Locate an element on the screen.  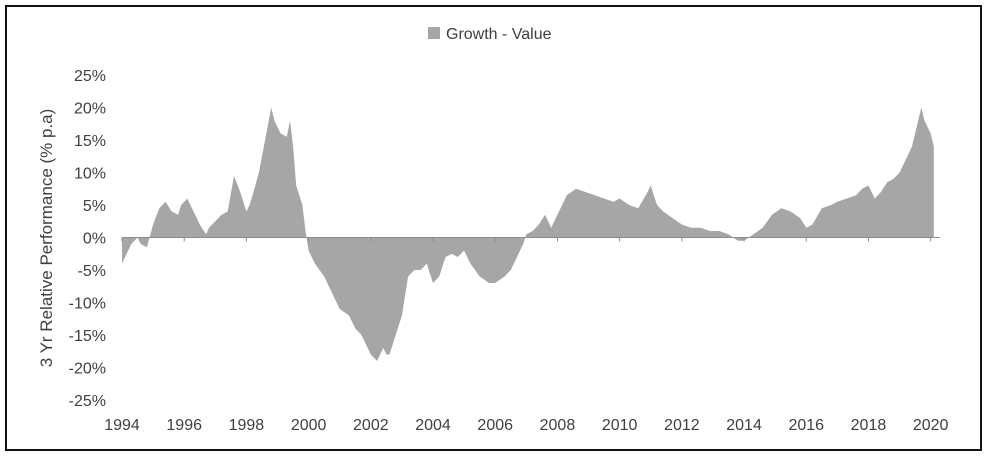
x-tick-label: 2016 is located at coordinates (806, 425).